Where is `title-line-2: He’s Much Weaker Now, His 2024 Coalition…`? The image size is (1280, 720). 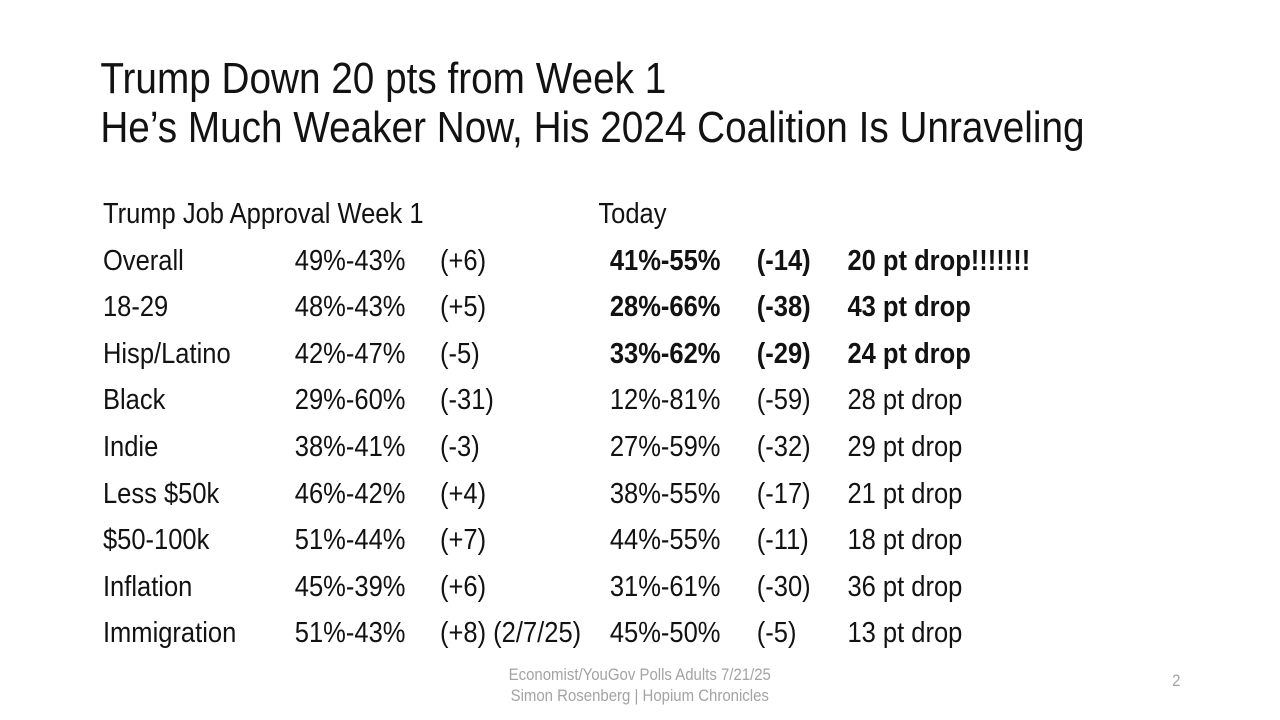 title-line-2: He’s Much Weaker Now, His 2024 Coalition… is located at coordinates (592, 127).